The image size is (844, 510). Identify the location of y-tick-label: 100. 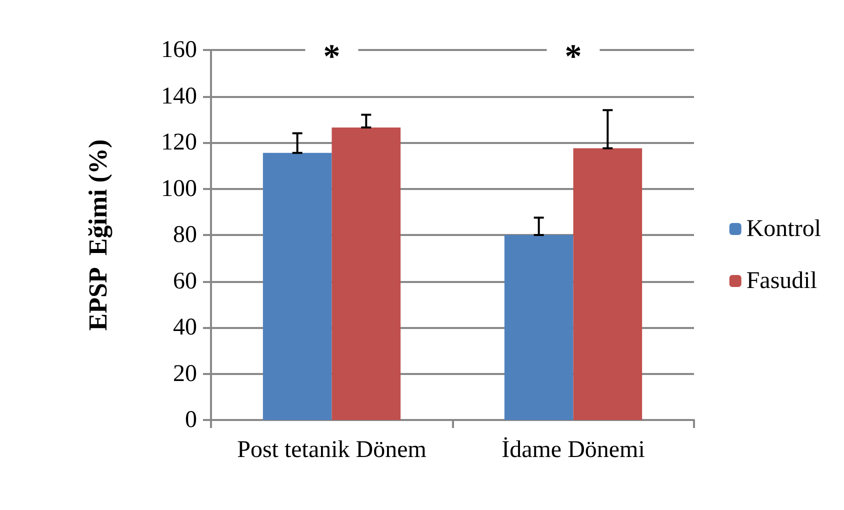
(179, 189).